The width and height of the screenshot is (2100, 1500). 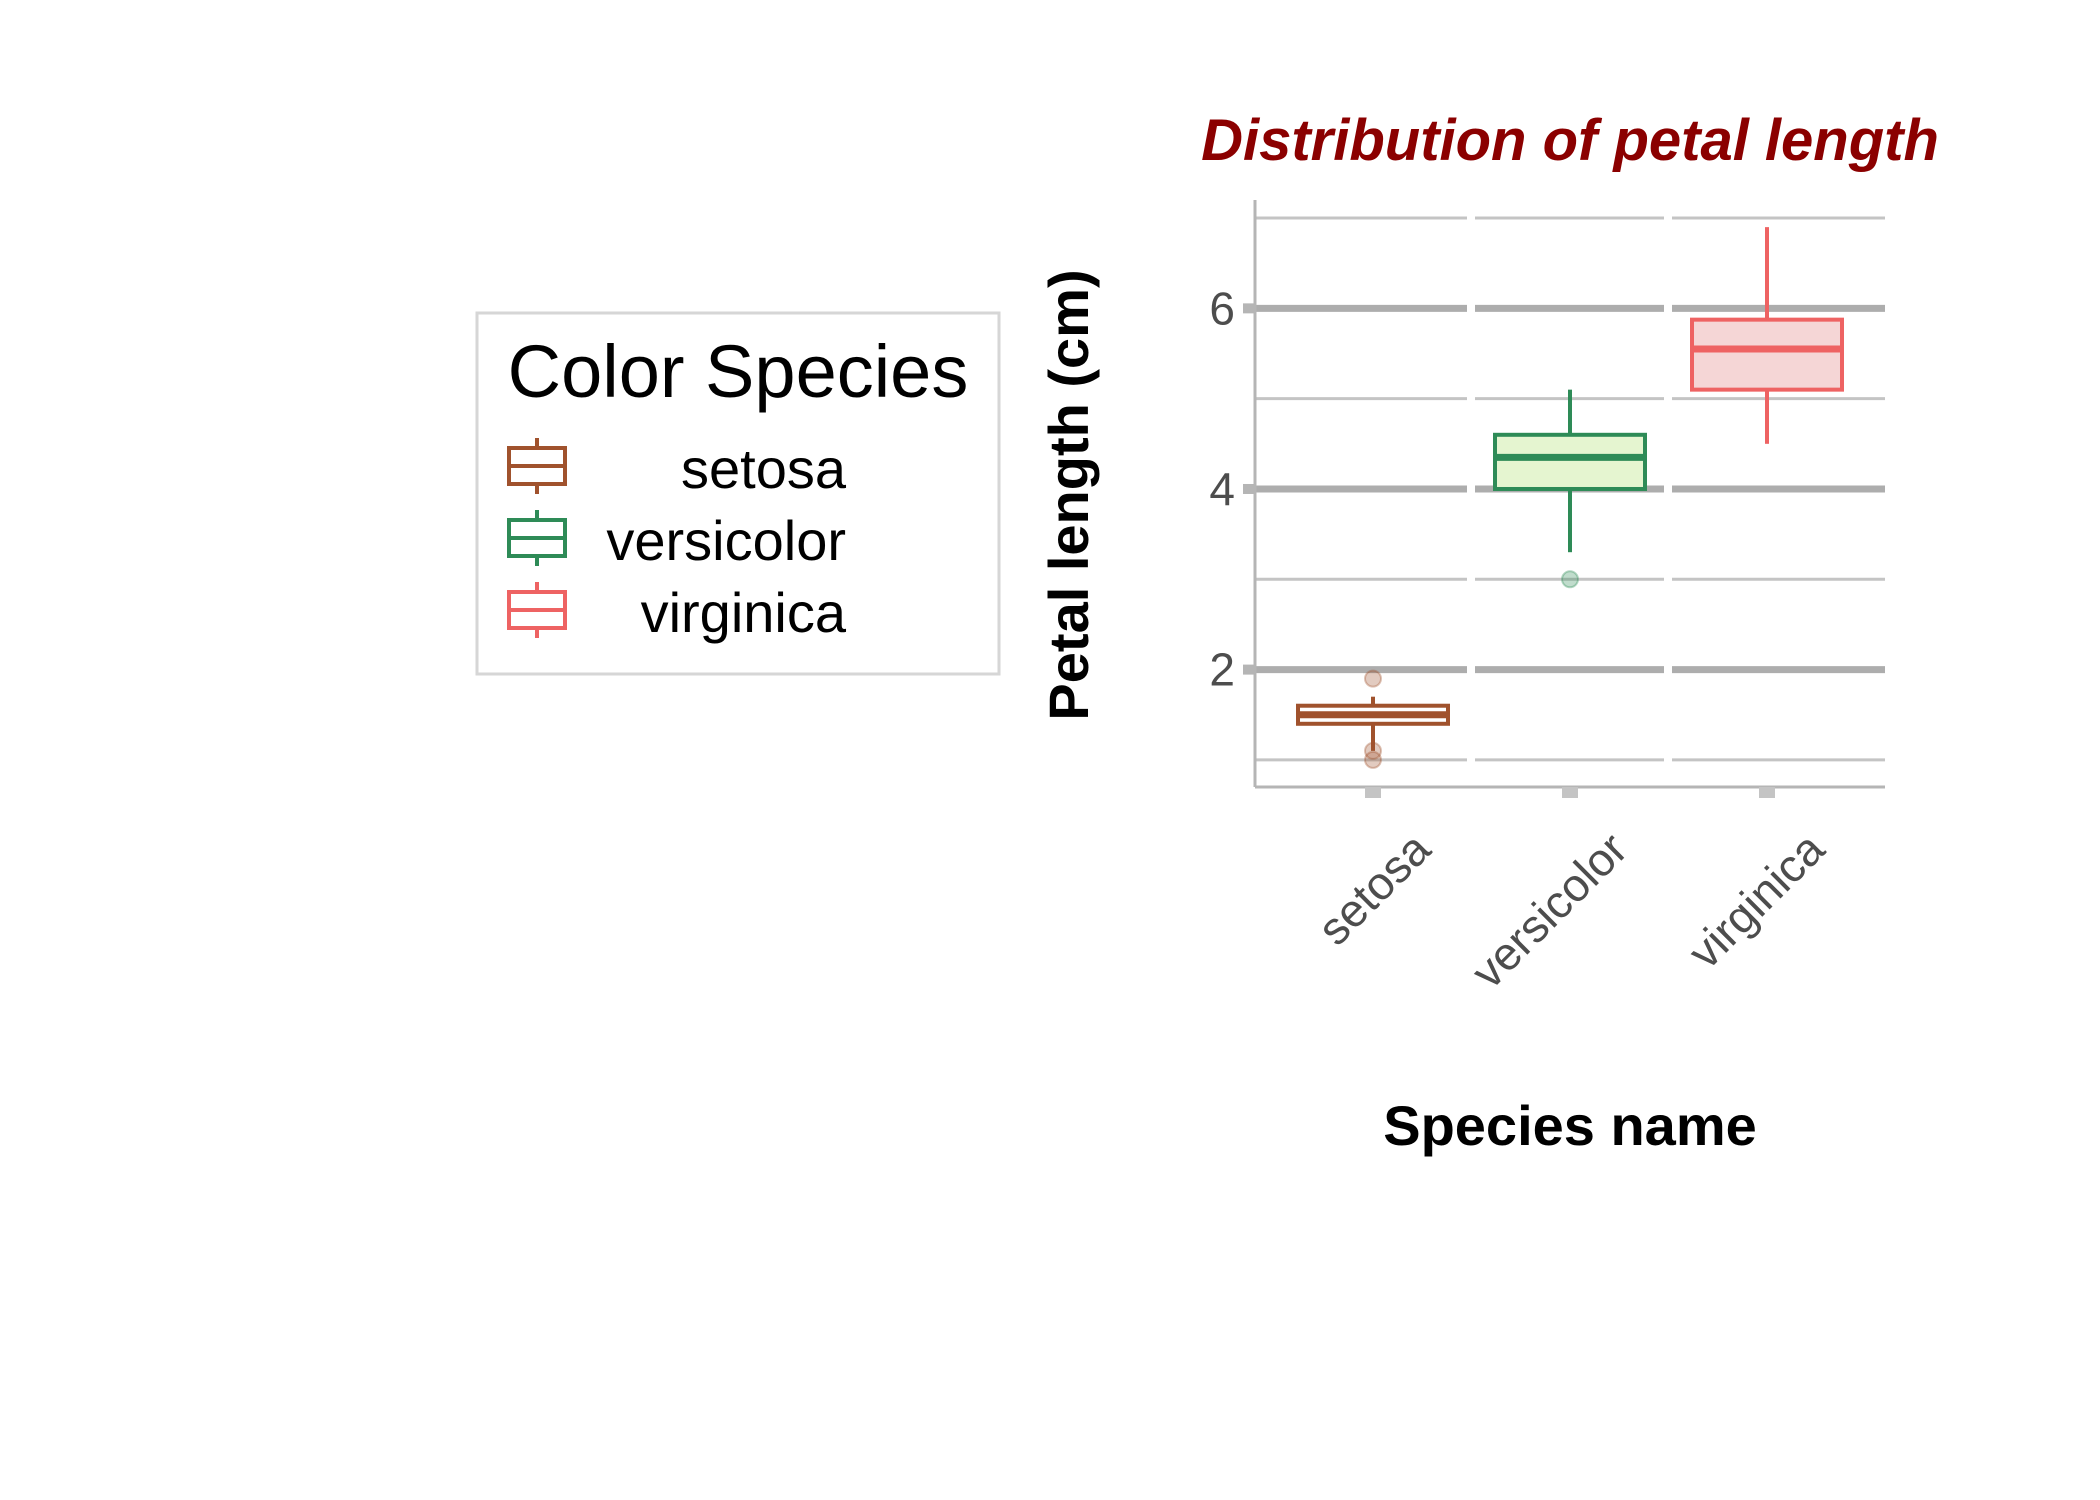 What do you see at coordinates (764, 468) in the screenshot?
I see `legend-label: setosa` at bounding box center [764, 468].